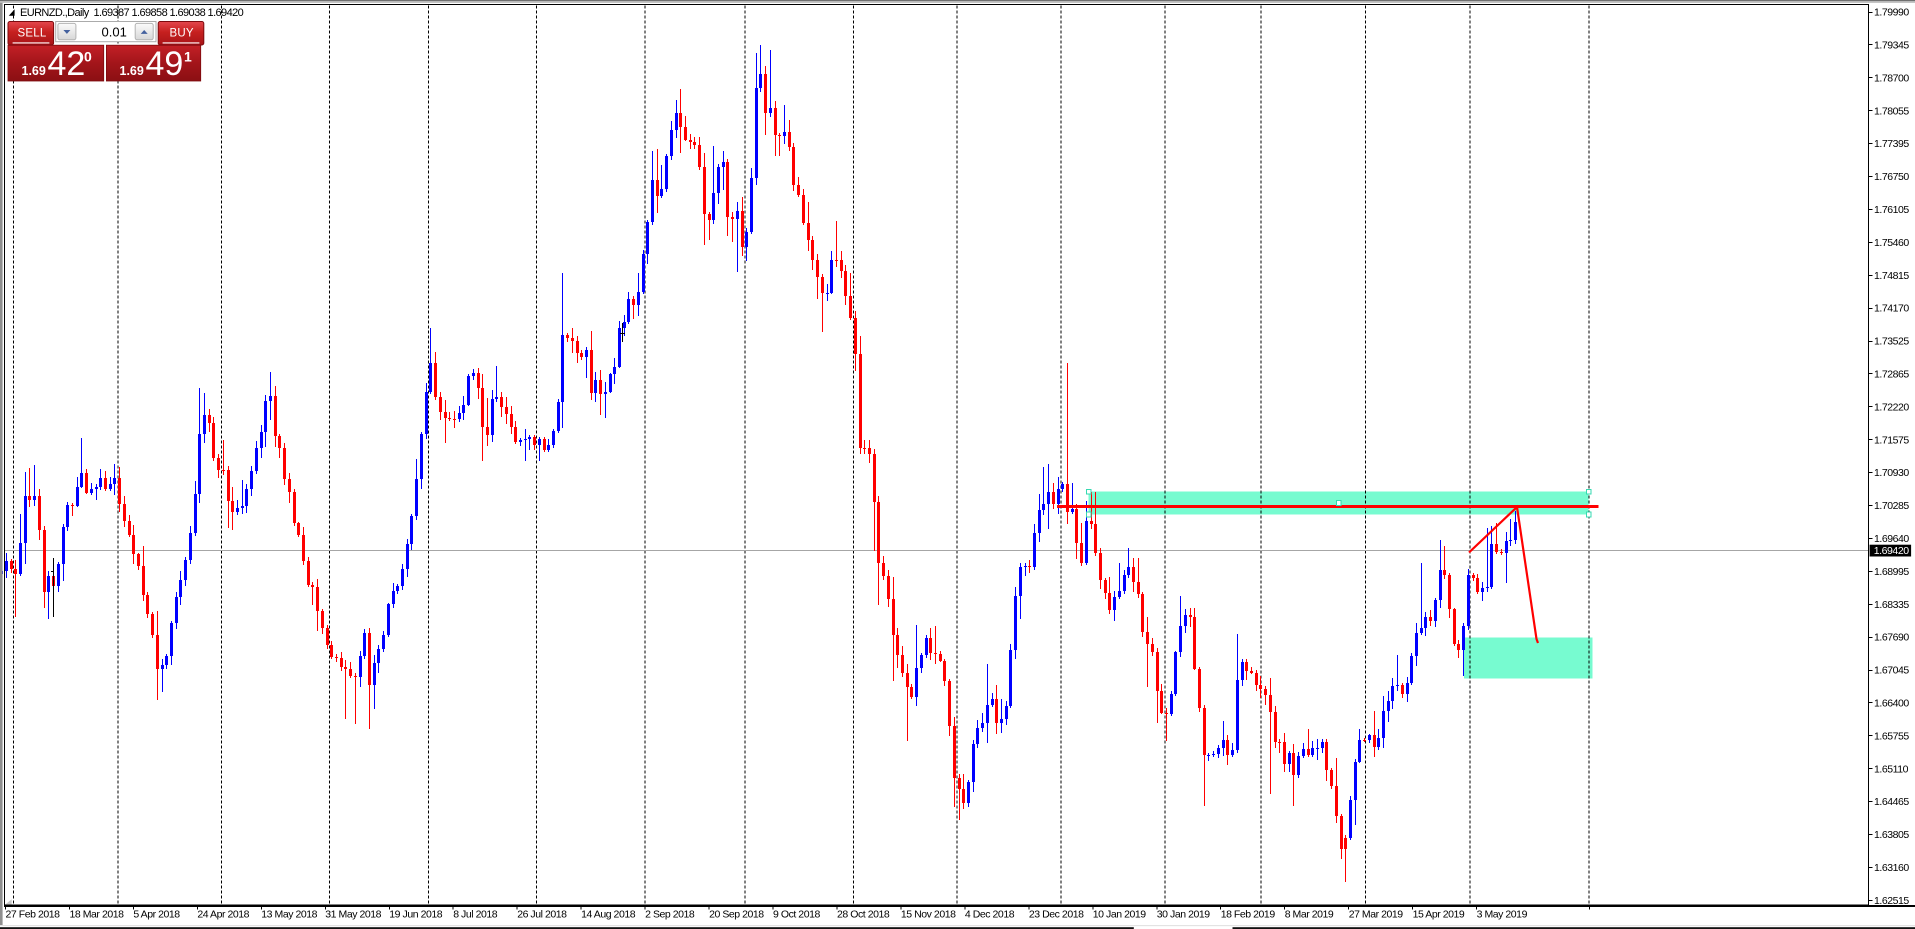  Describe the element at coordinates (1891, 78) in the screenshot. I see `svg-text: 1.78700` at that location.